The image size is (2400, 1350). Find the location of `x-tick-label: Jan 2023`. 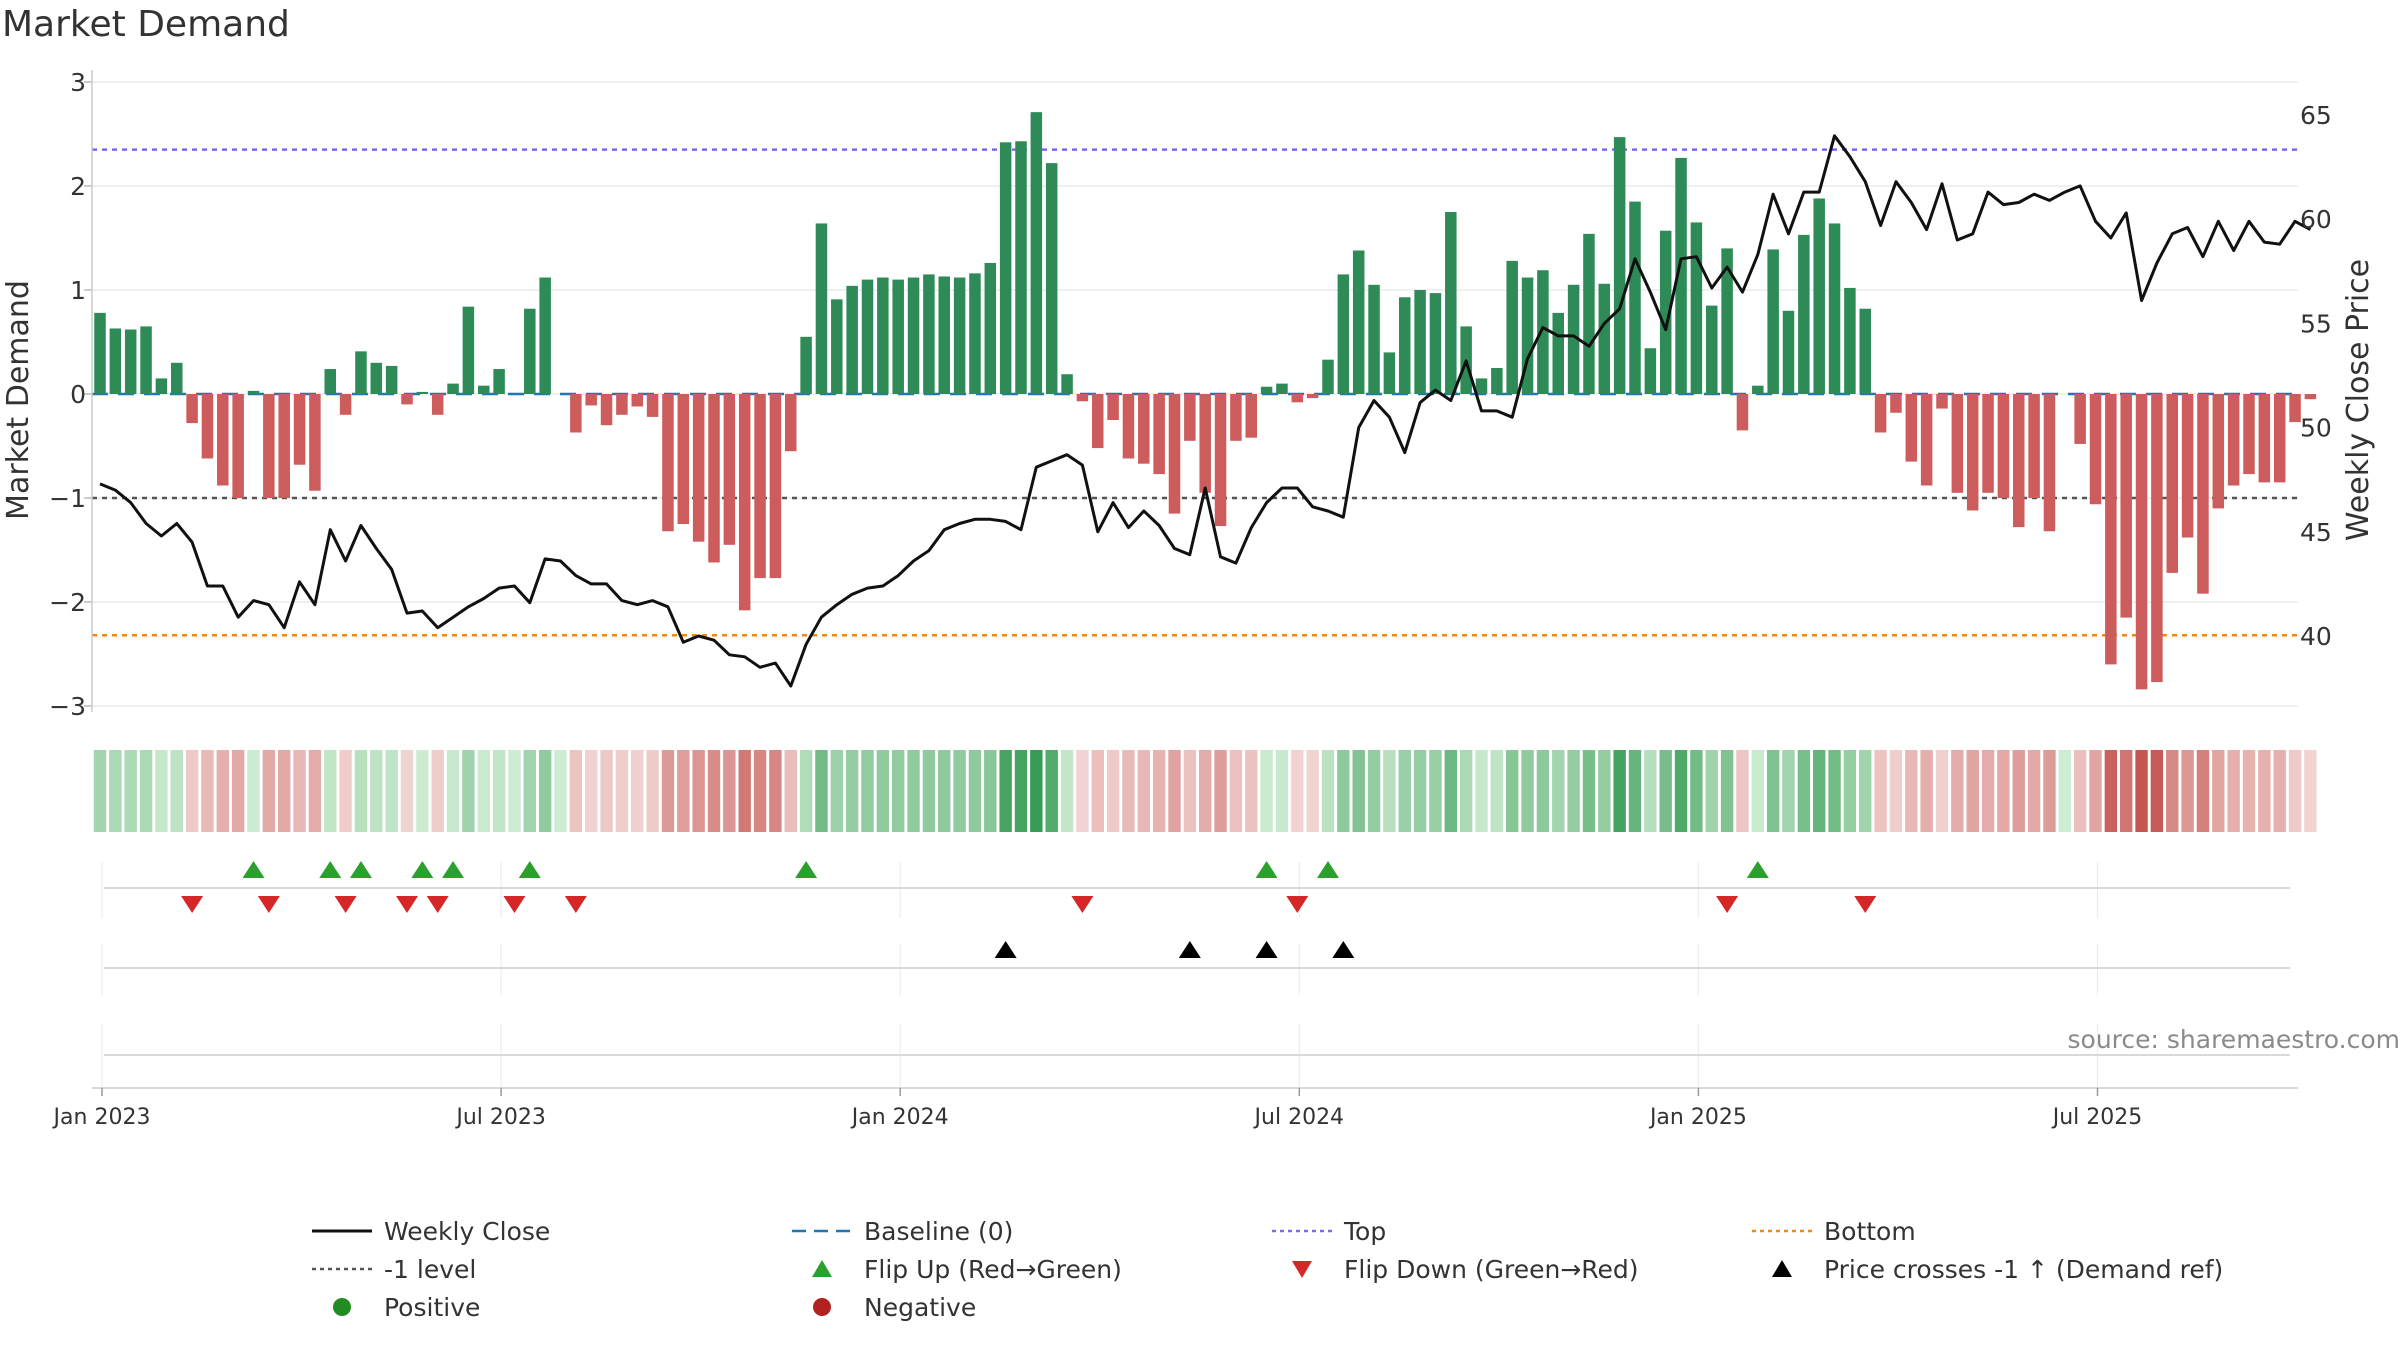

x-tick-label: Jan 2023 is located at coordinates (101, 1117).